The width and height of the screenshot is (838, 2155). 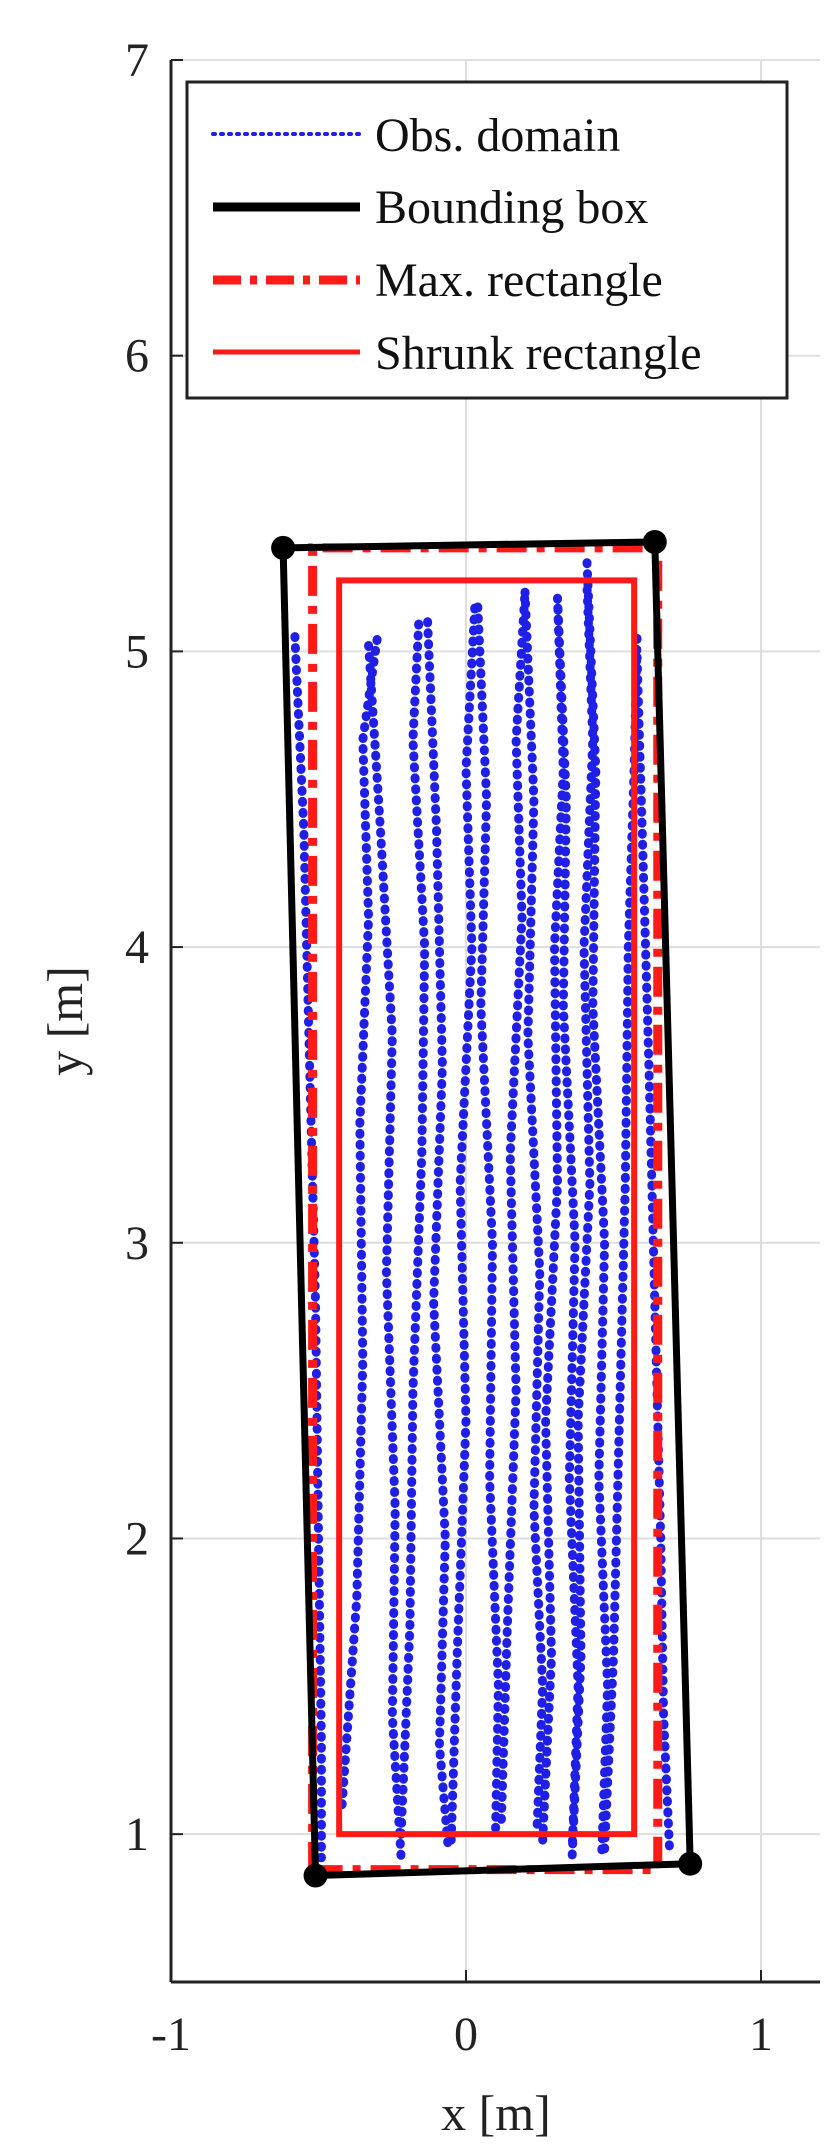 I want to click on y-axis-label: y [m], so click(x=65, y=1021).